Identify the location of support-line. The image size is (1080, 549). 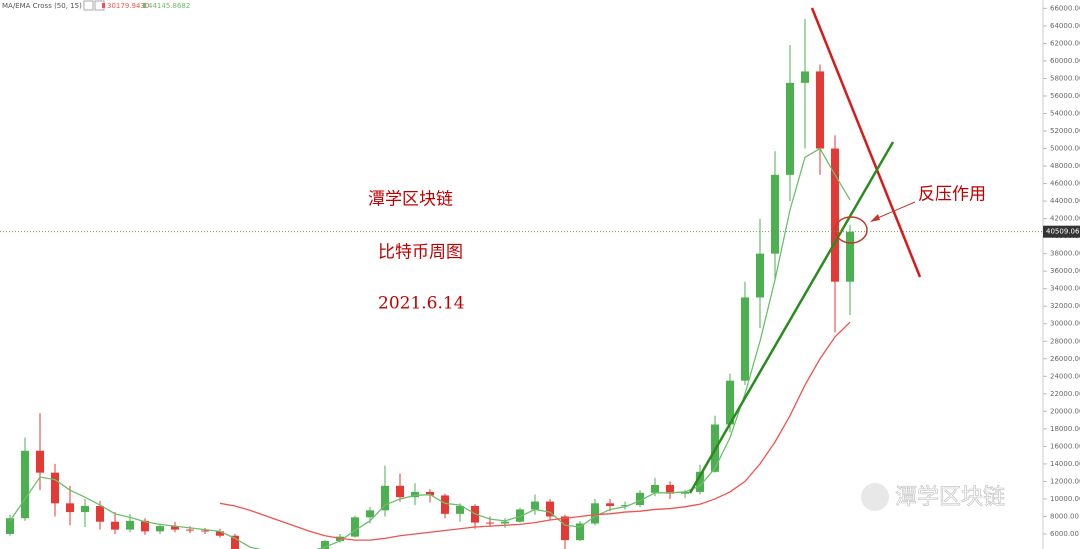
(791, 317).